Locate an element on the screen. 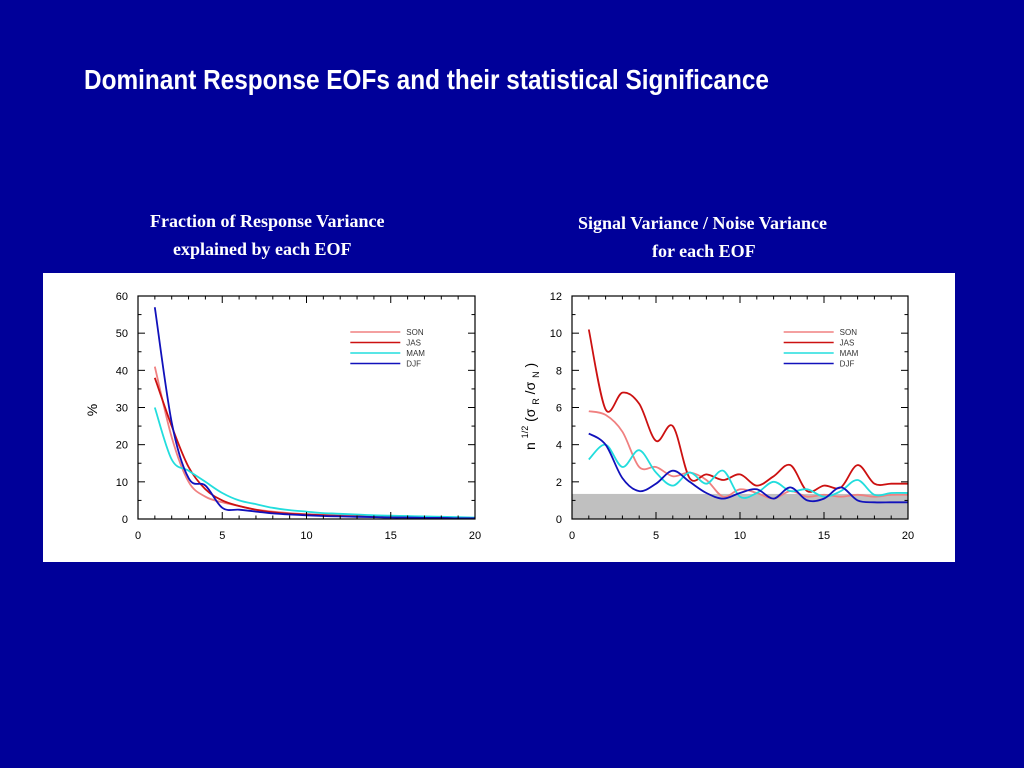  right-ylabel-close: ) is located at coordinates (530, 365).